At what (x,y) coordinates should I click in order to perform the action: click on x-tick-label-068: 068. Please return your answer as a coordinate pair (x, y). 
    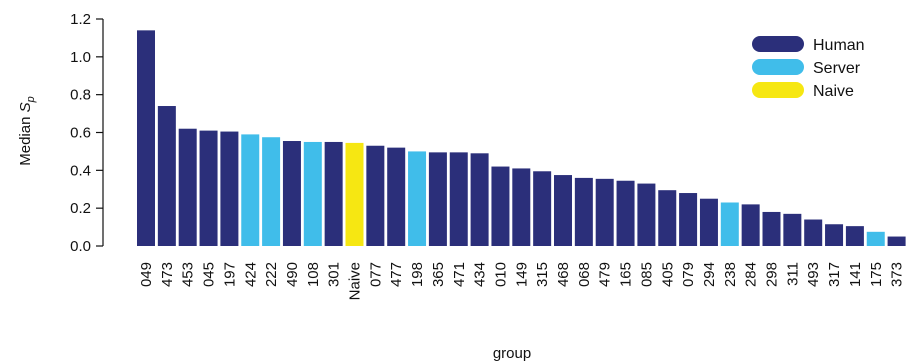
    Looking at the image, I should click on (584, 274).